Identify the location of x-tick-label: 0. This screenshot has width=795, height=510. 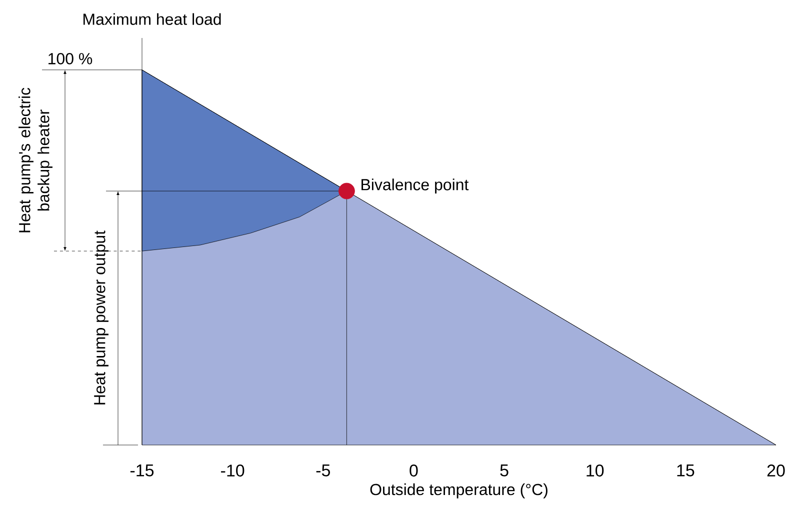
(414, 470).